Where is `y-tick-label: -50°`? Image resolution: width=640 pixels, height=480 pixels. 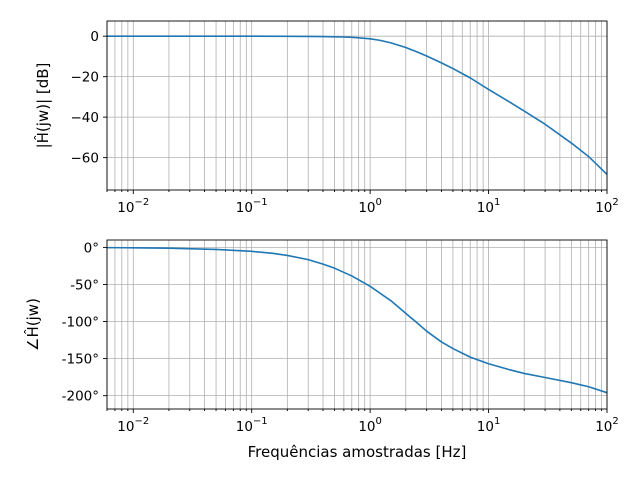 y-tick-label: -50° is located at coordinates (84, 285).